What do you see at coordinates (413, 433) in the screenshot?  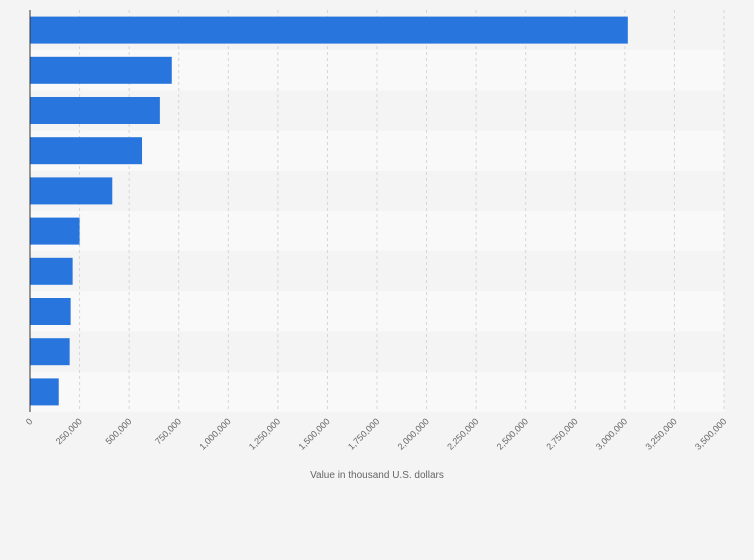 I see `x-tick-label: 2,000,000` at bounding box center [413, 433].